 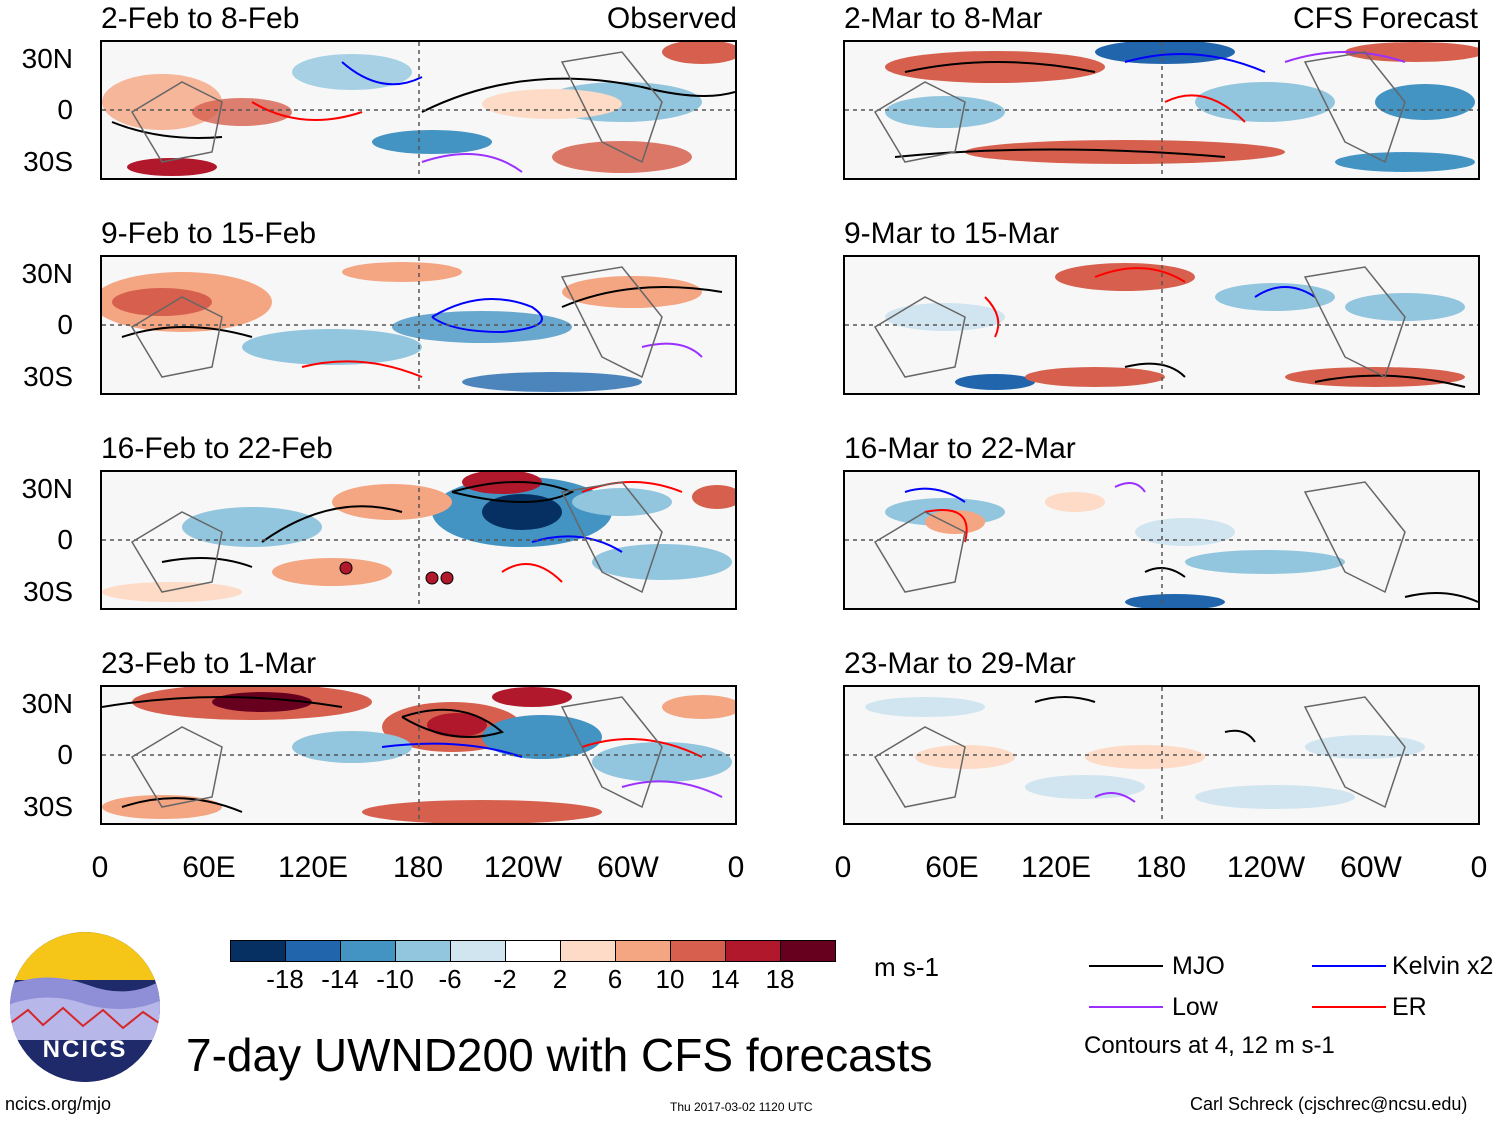 What do you see at coordinates (217, 448) in the screenshot?
I see `panel-title: 16-Feb to 22-Feb` at bounding box center [217, 448].